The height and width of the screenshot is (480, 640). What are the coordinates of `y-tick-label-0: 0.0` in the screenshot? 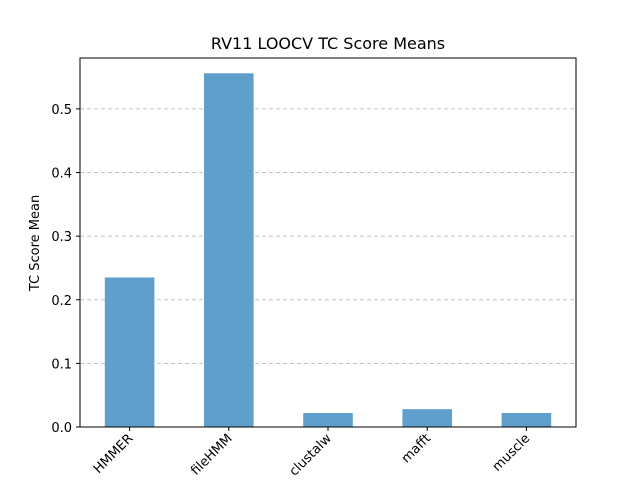 It's located at (61, 428).